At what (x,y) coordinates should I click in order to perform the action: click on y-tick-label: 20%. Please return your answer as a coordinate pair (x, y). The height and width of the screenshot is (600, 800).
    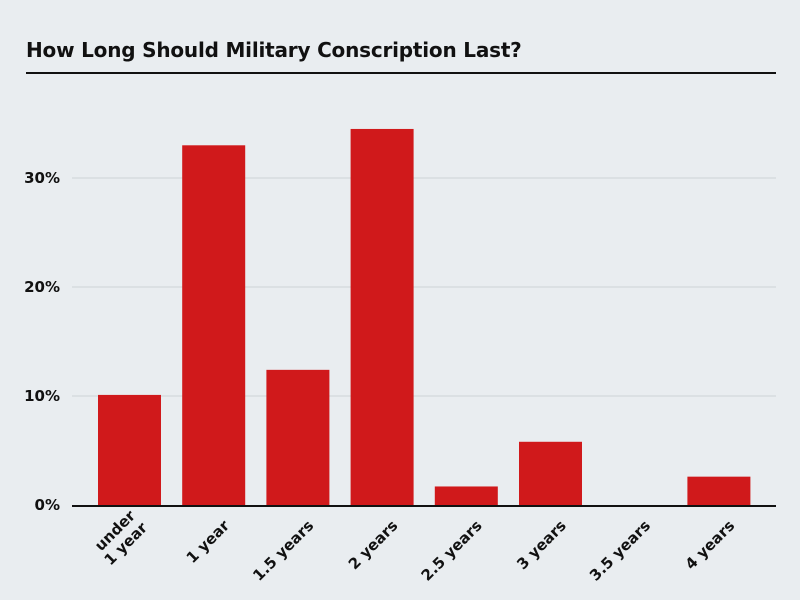
    Looking at the image, I should click on (42, 287).